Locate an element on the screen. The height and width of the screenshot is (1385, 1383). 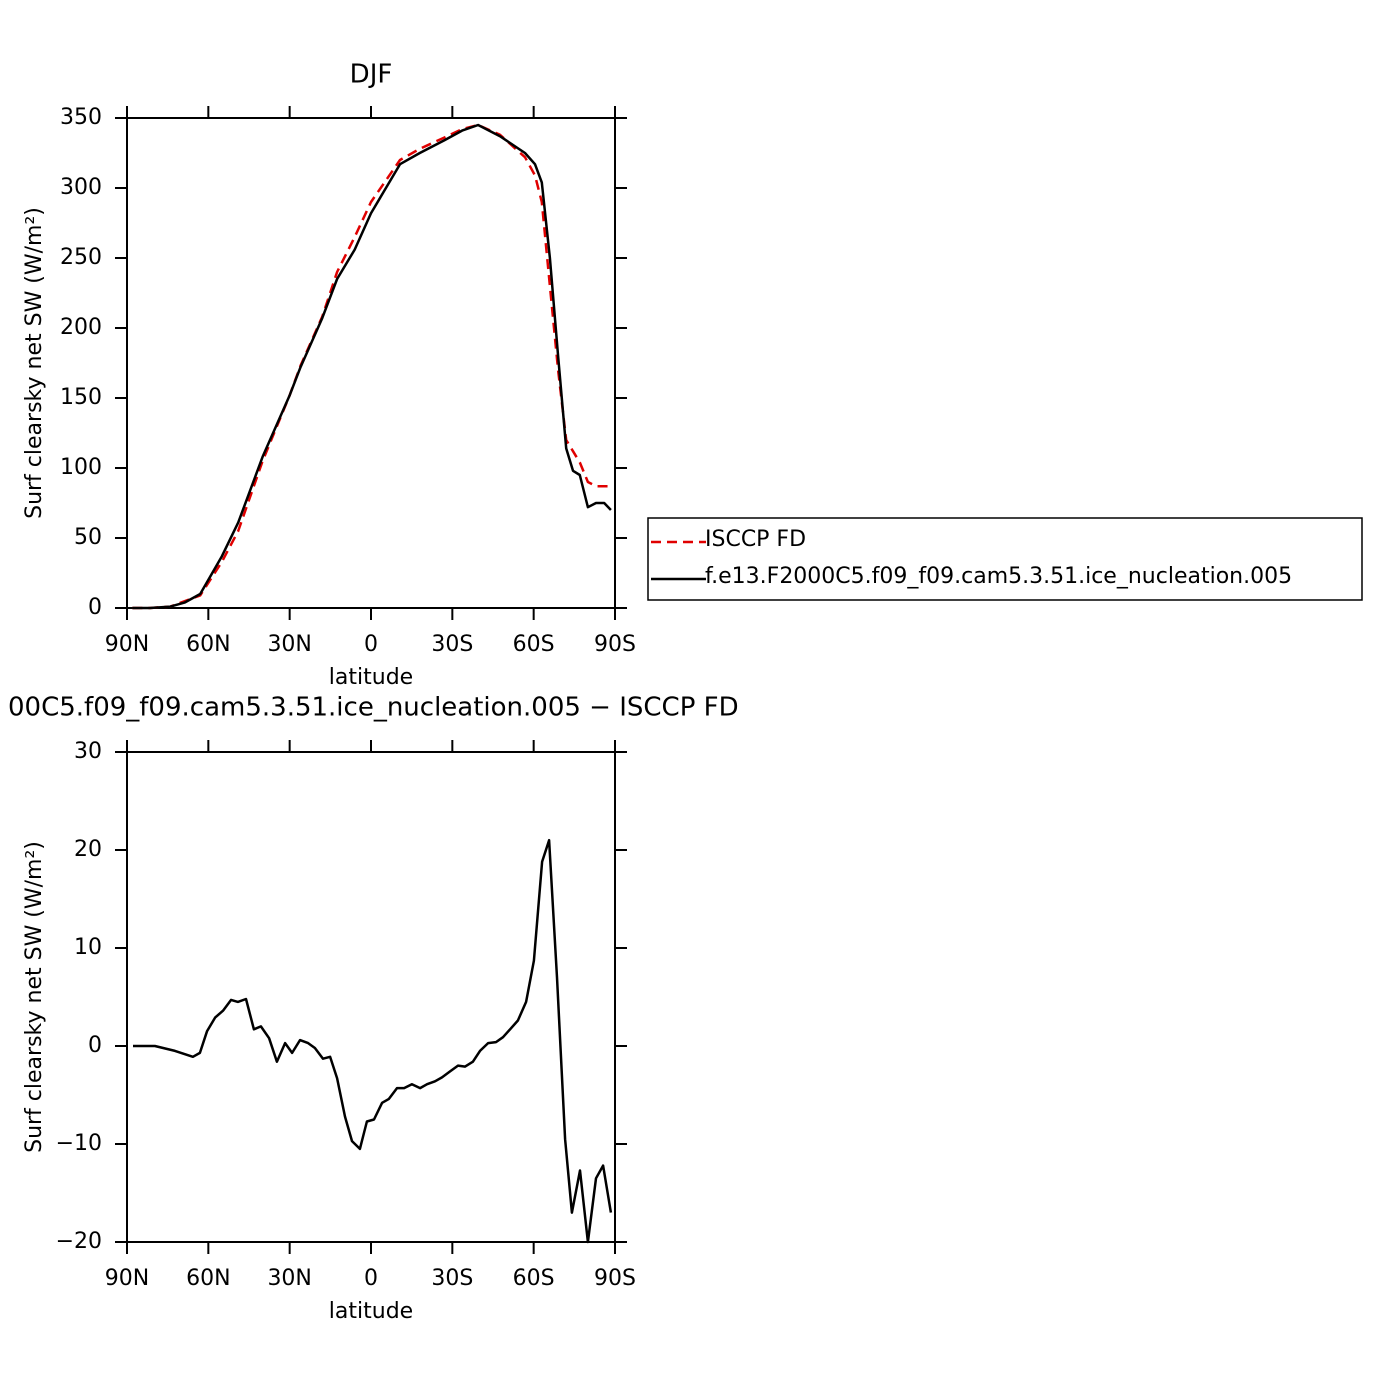
legend-label: ISCCP FD is located at coordinates (755, 539).